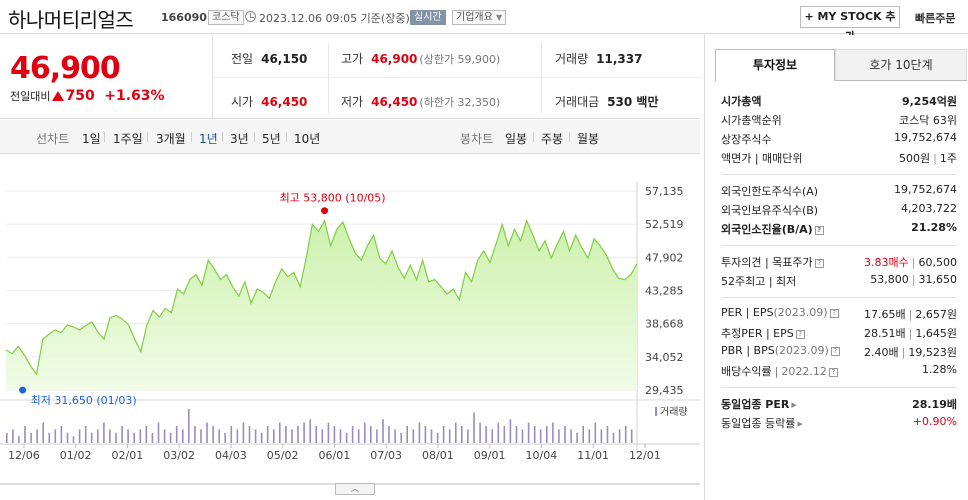 This screenshot has width=968, height=500. I want to click on tab-invest-info: 투자정보, so click(775, 65).